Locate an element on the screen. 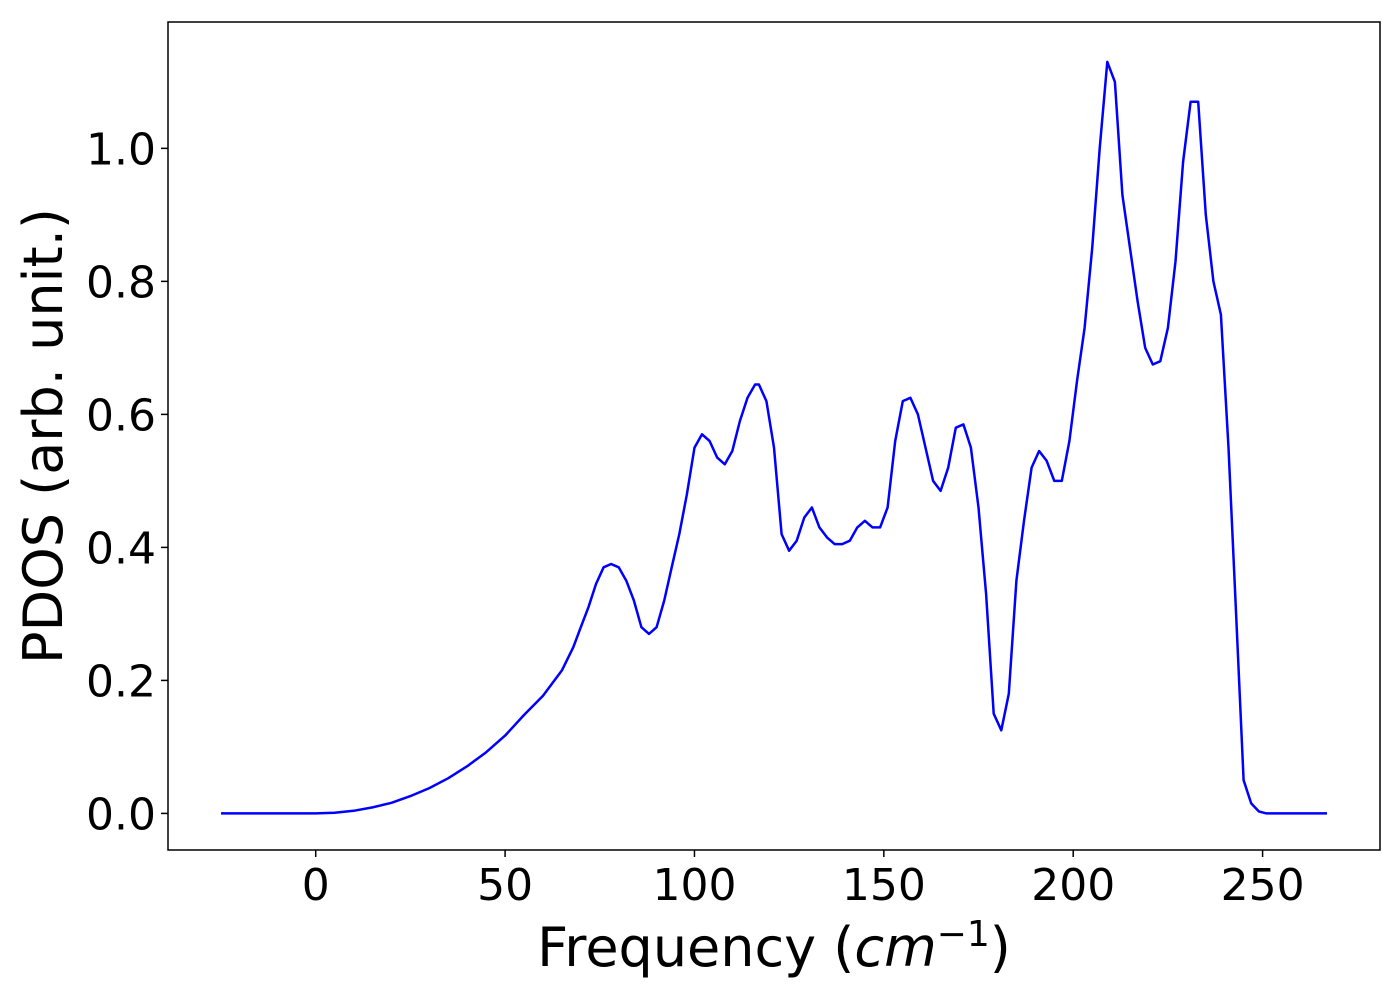  x-tick-label: 200 is located at coordinates (1073, 885).